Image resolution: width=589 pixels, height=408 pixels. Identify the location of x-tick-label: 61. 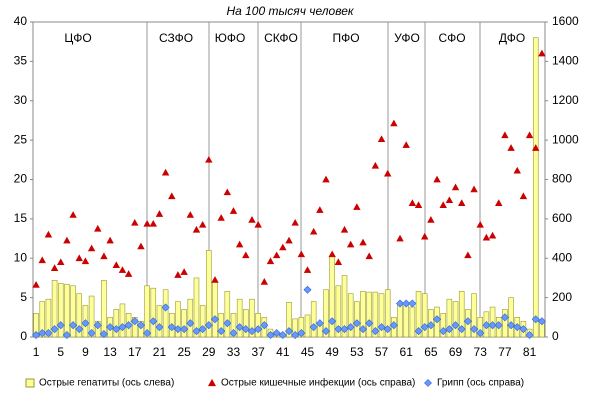
(407, 352).